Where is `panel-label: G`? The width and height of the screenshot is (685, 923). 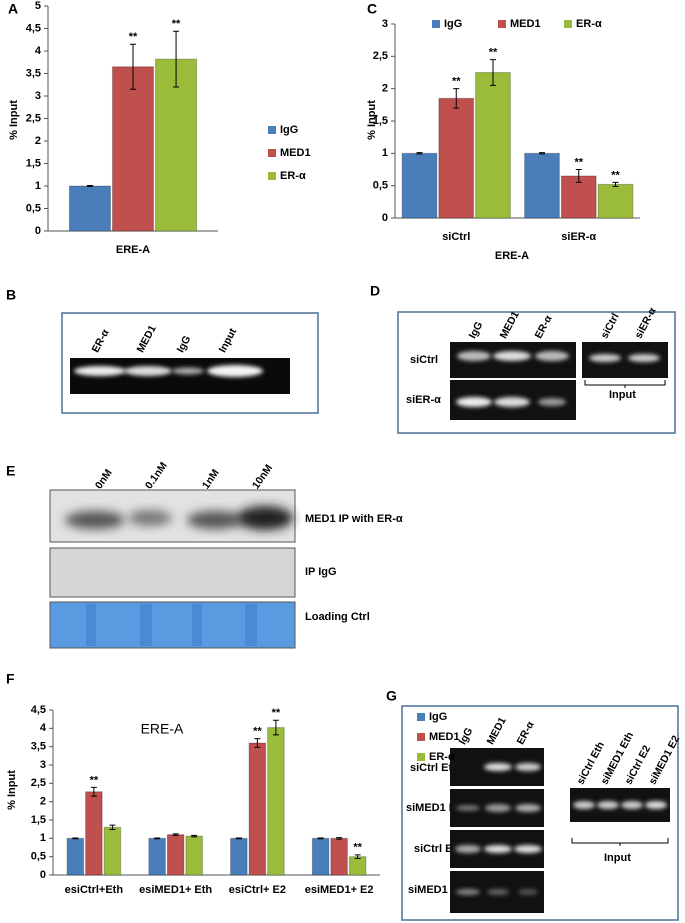 panel-label: G is located at coordinates (391, 696).